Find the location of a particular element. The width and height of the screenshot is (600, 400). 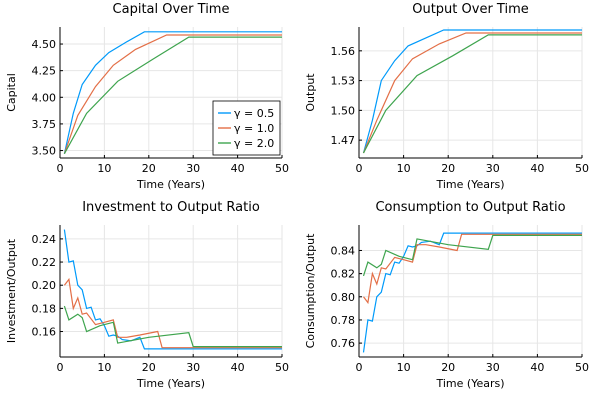

legend-entry: γ = 1.0 is located at coordinates (254, 128).